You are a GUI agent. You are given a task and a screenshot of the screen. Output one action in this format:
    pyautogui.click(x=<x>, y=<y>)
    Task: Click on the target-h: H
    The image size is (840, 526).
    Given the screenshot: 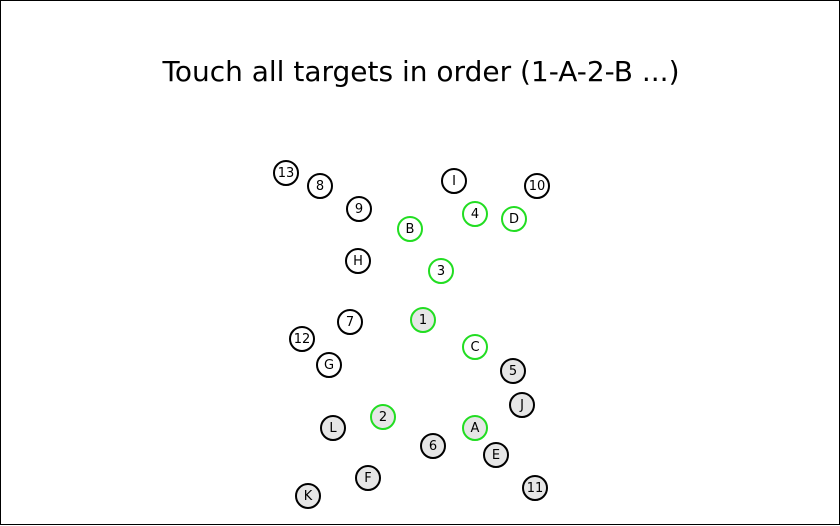 What is the action you would take?
    pyautogui.click(x=358, y=261)
    